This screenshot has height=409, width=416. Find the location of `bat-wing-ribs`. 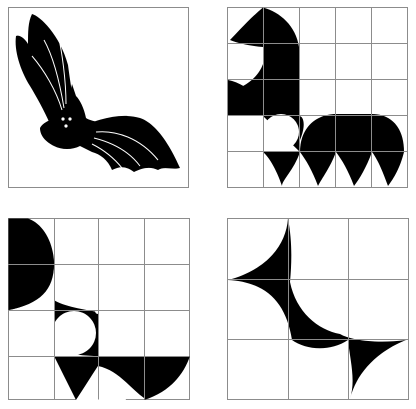

bat-wing-ribs is located at coordinates (95, 101).